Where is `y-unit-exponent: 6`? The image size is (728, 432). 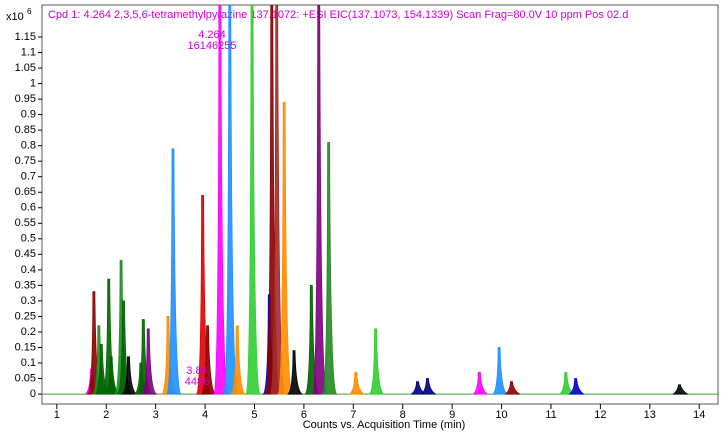
y-unit-exponent: 6 is located at coordinates (29, 11).